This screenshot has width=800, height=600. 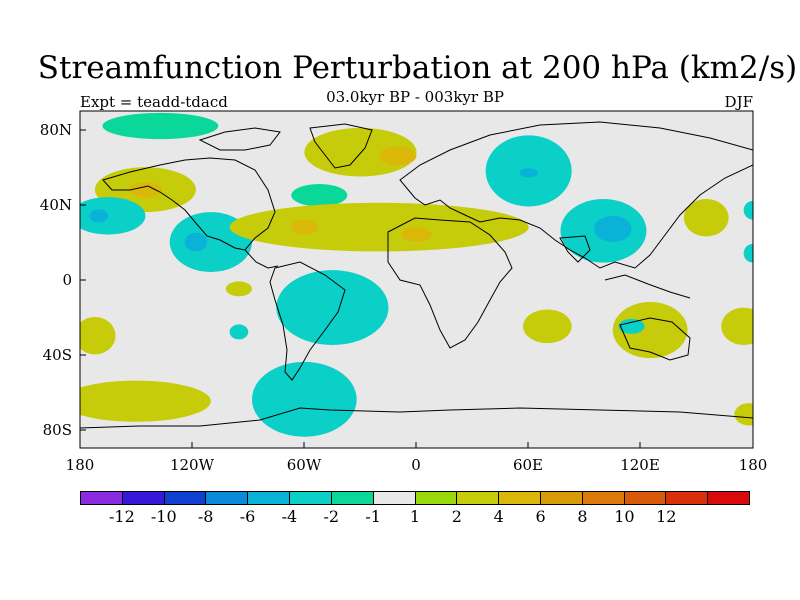 I want to click on x-tick-label: 120W, so click(x=192, y=465).